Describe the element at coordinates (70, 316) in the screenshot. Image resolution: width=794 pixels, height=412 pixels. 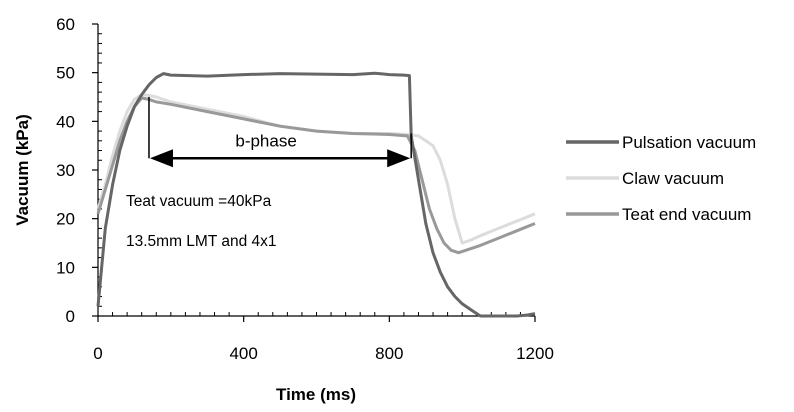
I see `y-tick-label: 0` at that location.